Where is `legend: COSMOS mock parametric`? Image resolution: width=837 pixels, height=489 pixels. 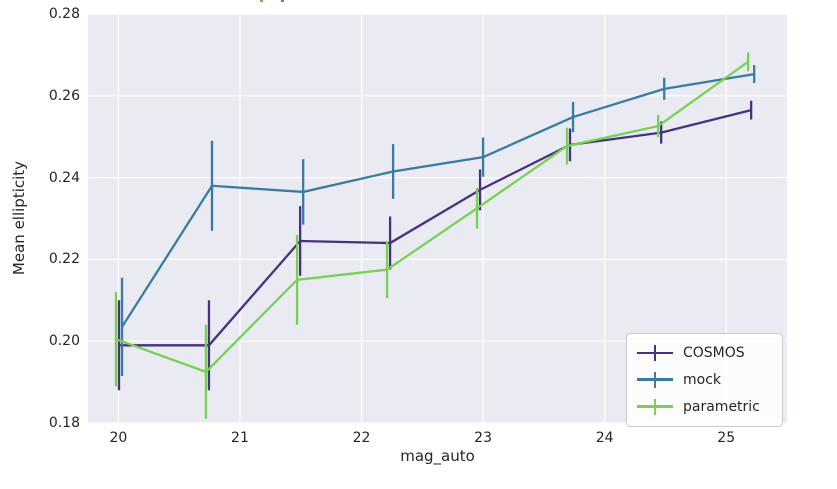
legend: COSMOS mock parametric is located at coordinates (704, 380).